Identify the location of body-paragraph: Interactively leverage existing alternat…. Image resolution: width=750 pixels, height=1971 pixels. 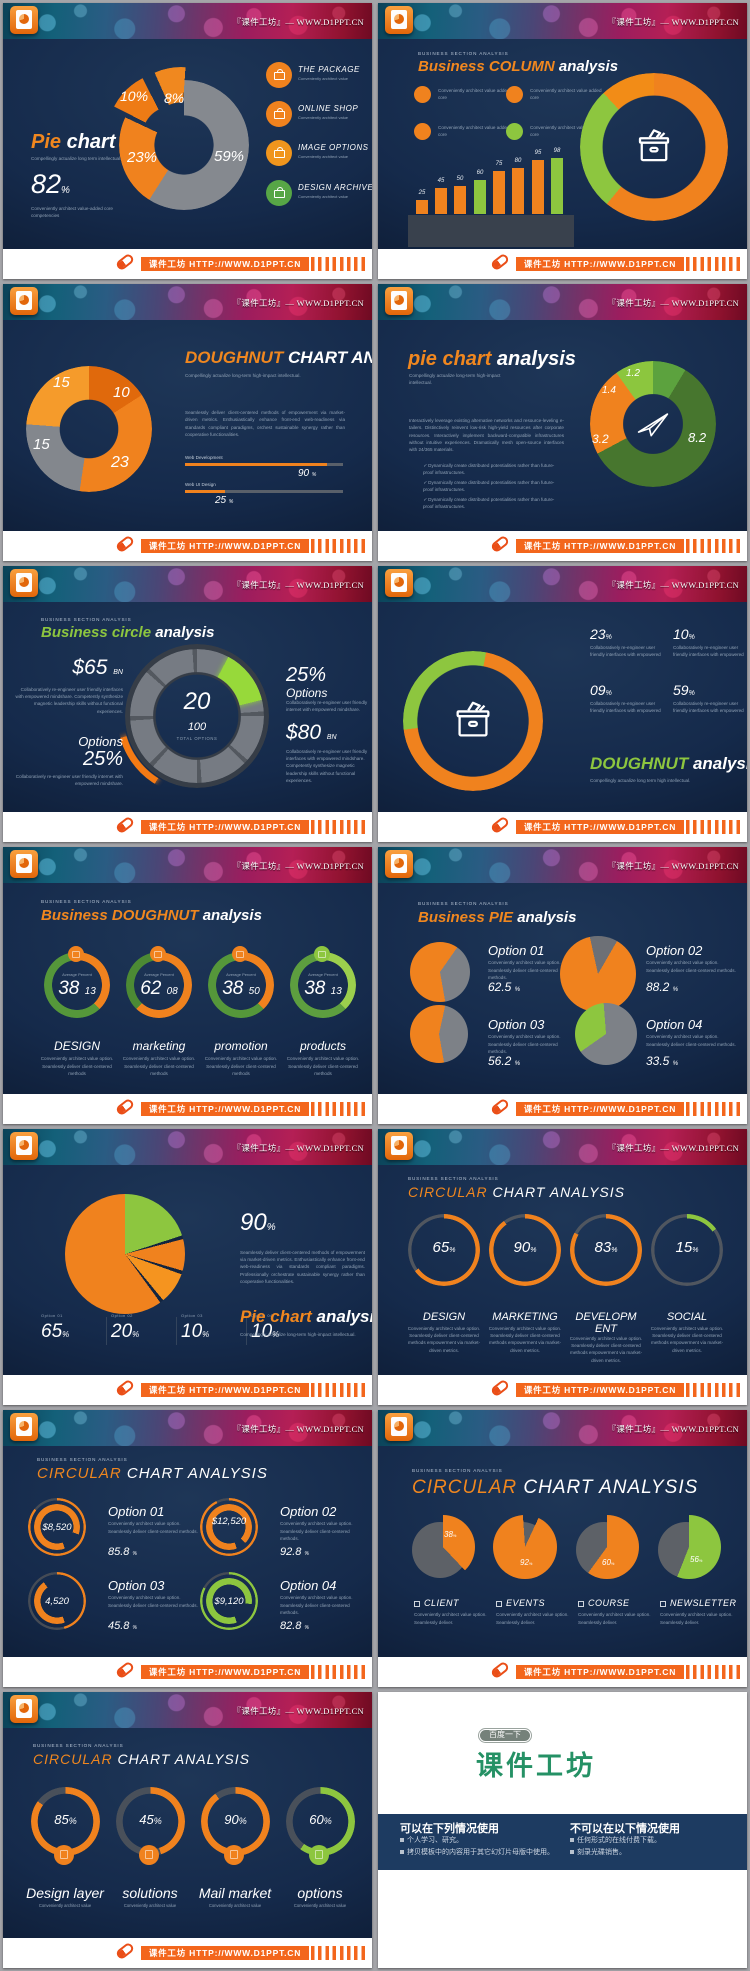
(486, 435).